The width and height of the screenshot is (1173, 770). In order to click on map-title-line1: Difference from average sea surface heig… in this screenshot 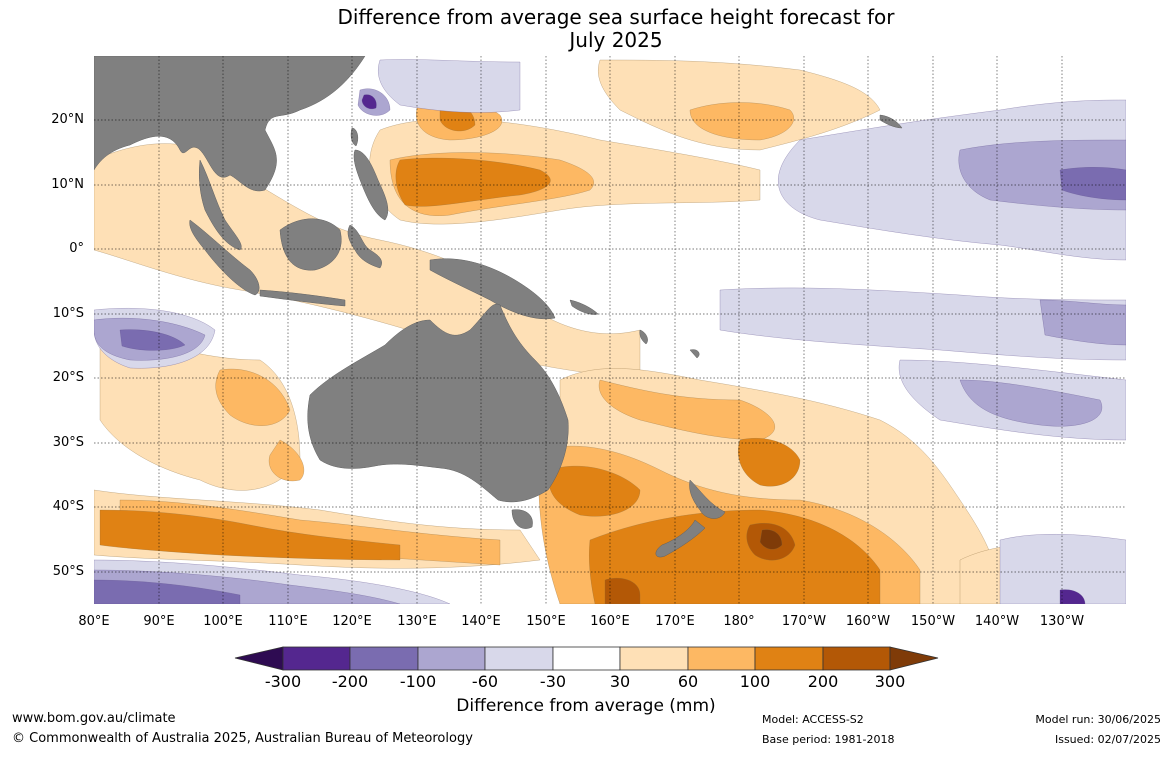, I will do `click(616, 17)`.